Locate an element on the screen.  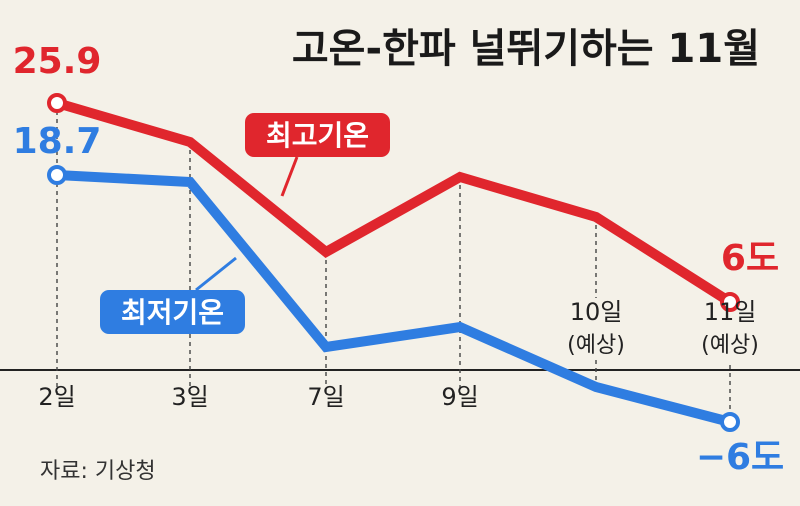
source-note: 자료: 기상청 is located at coordinates (98, 471).